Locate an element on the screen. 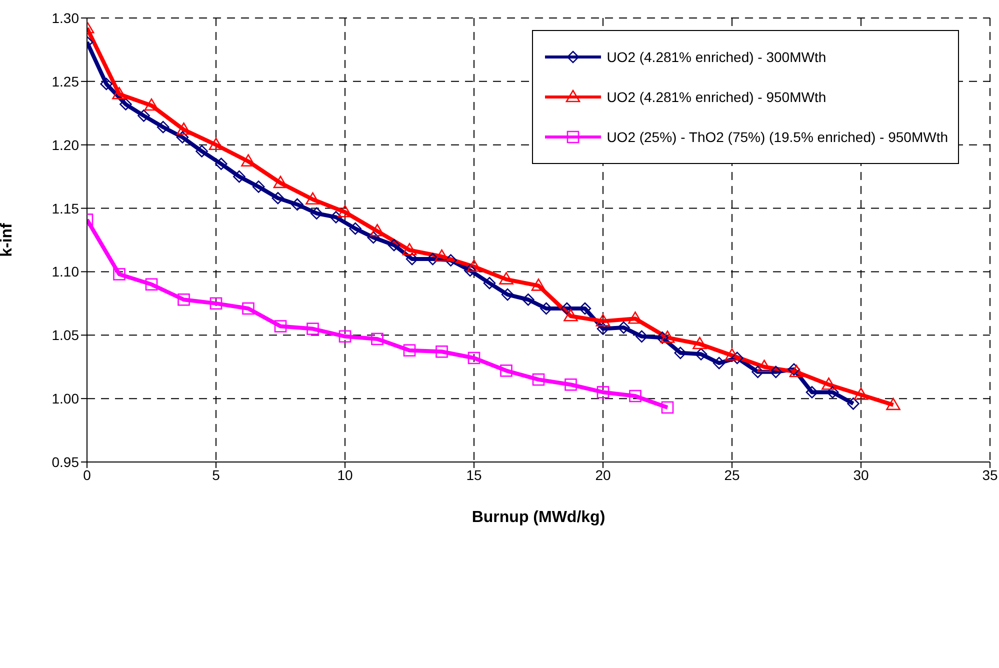 Image resolution: width=999 pixels, height=668 pixels. legend-label: UO2 (25%) - ThO2 (75%) (19.5% enriched) - 950MWth is located at coordinates (777, 137).